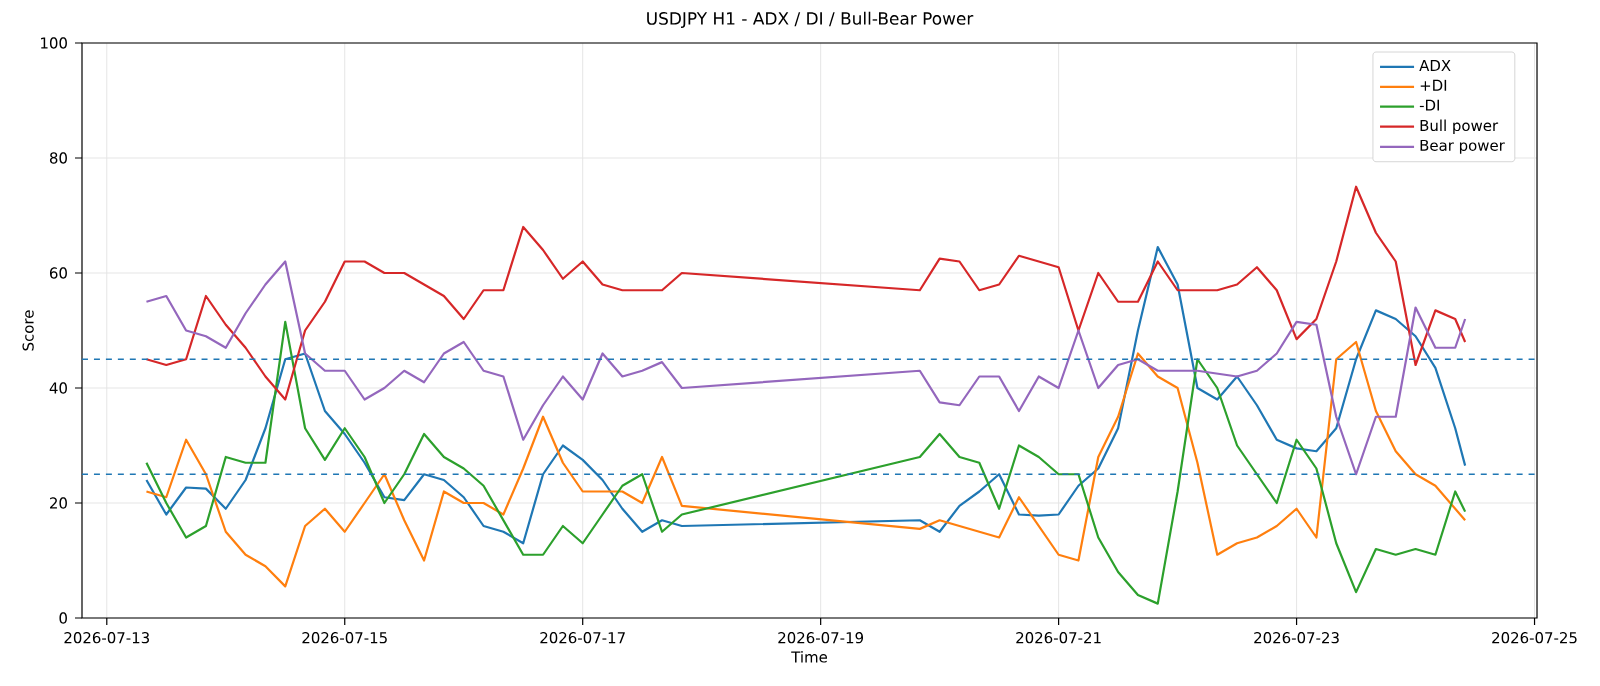  What do you see at coordinates (58, 503) in the screenshot?
I see `y-tick-label: 20` at bounding box center [58, 503].